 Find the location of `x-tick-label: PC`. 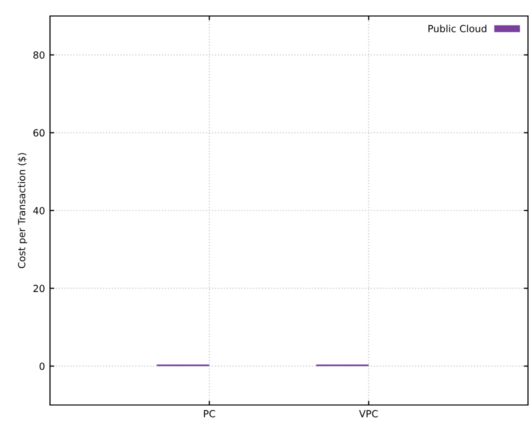

x-tick-label: PC is located at coordinates (210, 414).